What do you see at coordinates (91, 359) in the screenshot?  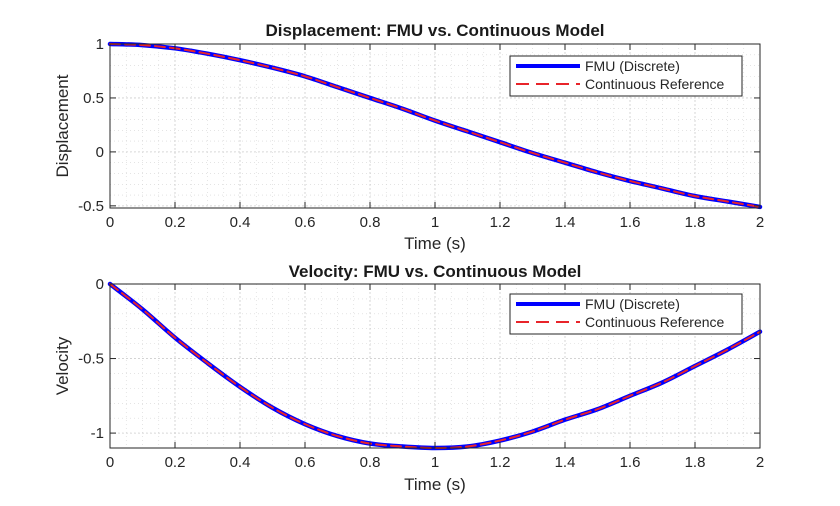 I see `velocity-y-tick-label: -0.5` at bounding box center [91, 359].